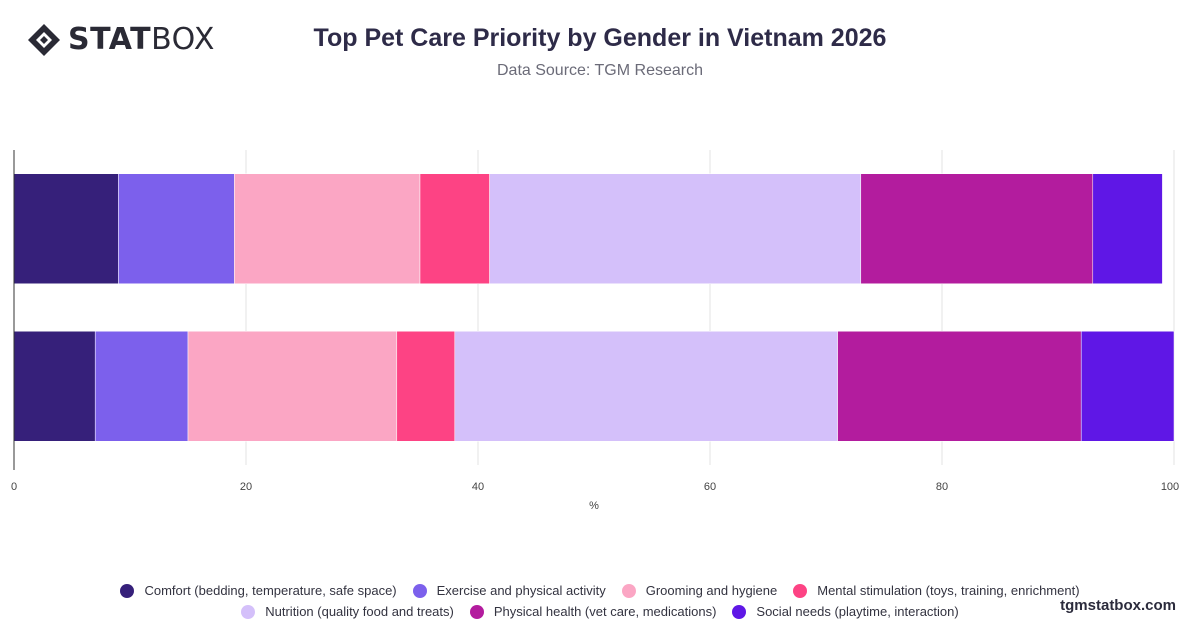 The image size is (1200, 628). I want to click on statbox-logo: STATBOX, so click(120, 40).